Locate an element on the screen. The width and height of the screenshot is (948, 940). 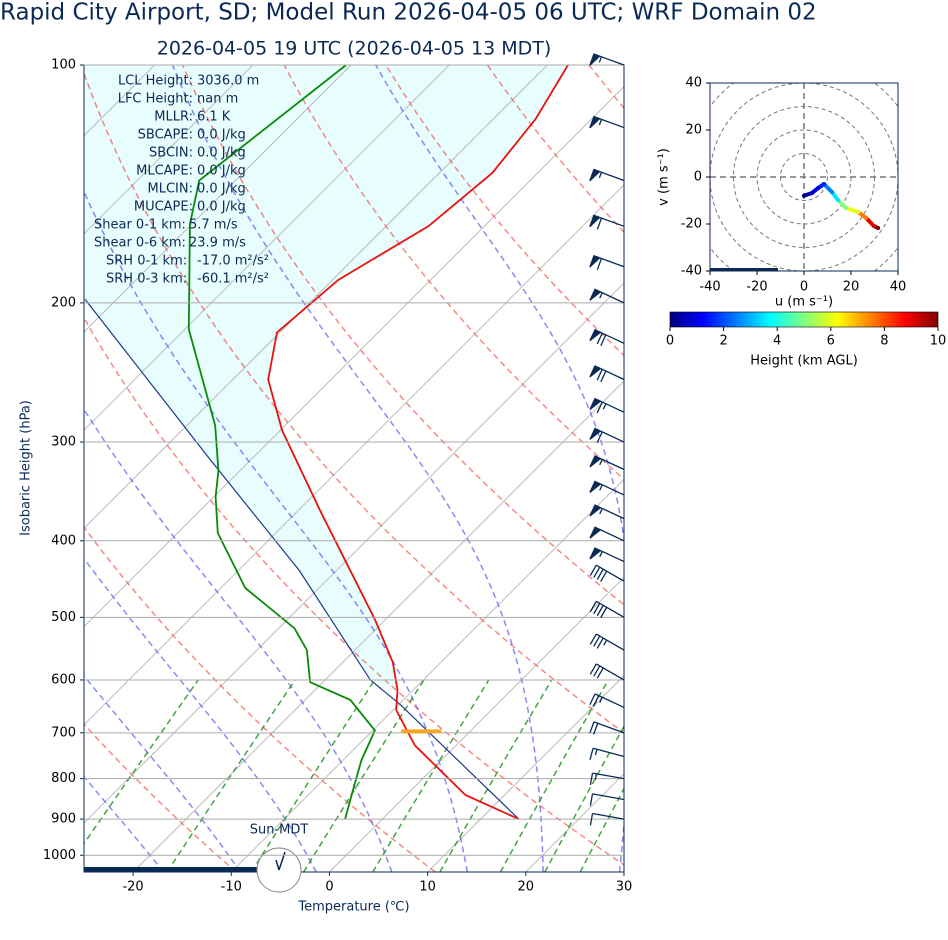
x-tick-label: -20 is located at coordinates (756, 287).